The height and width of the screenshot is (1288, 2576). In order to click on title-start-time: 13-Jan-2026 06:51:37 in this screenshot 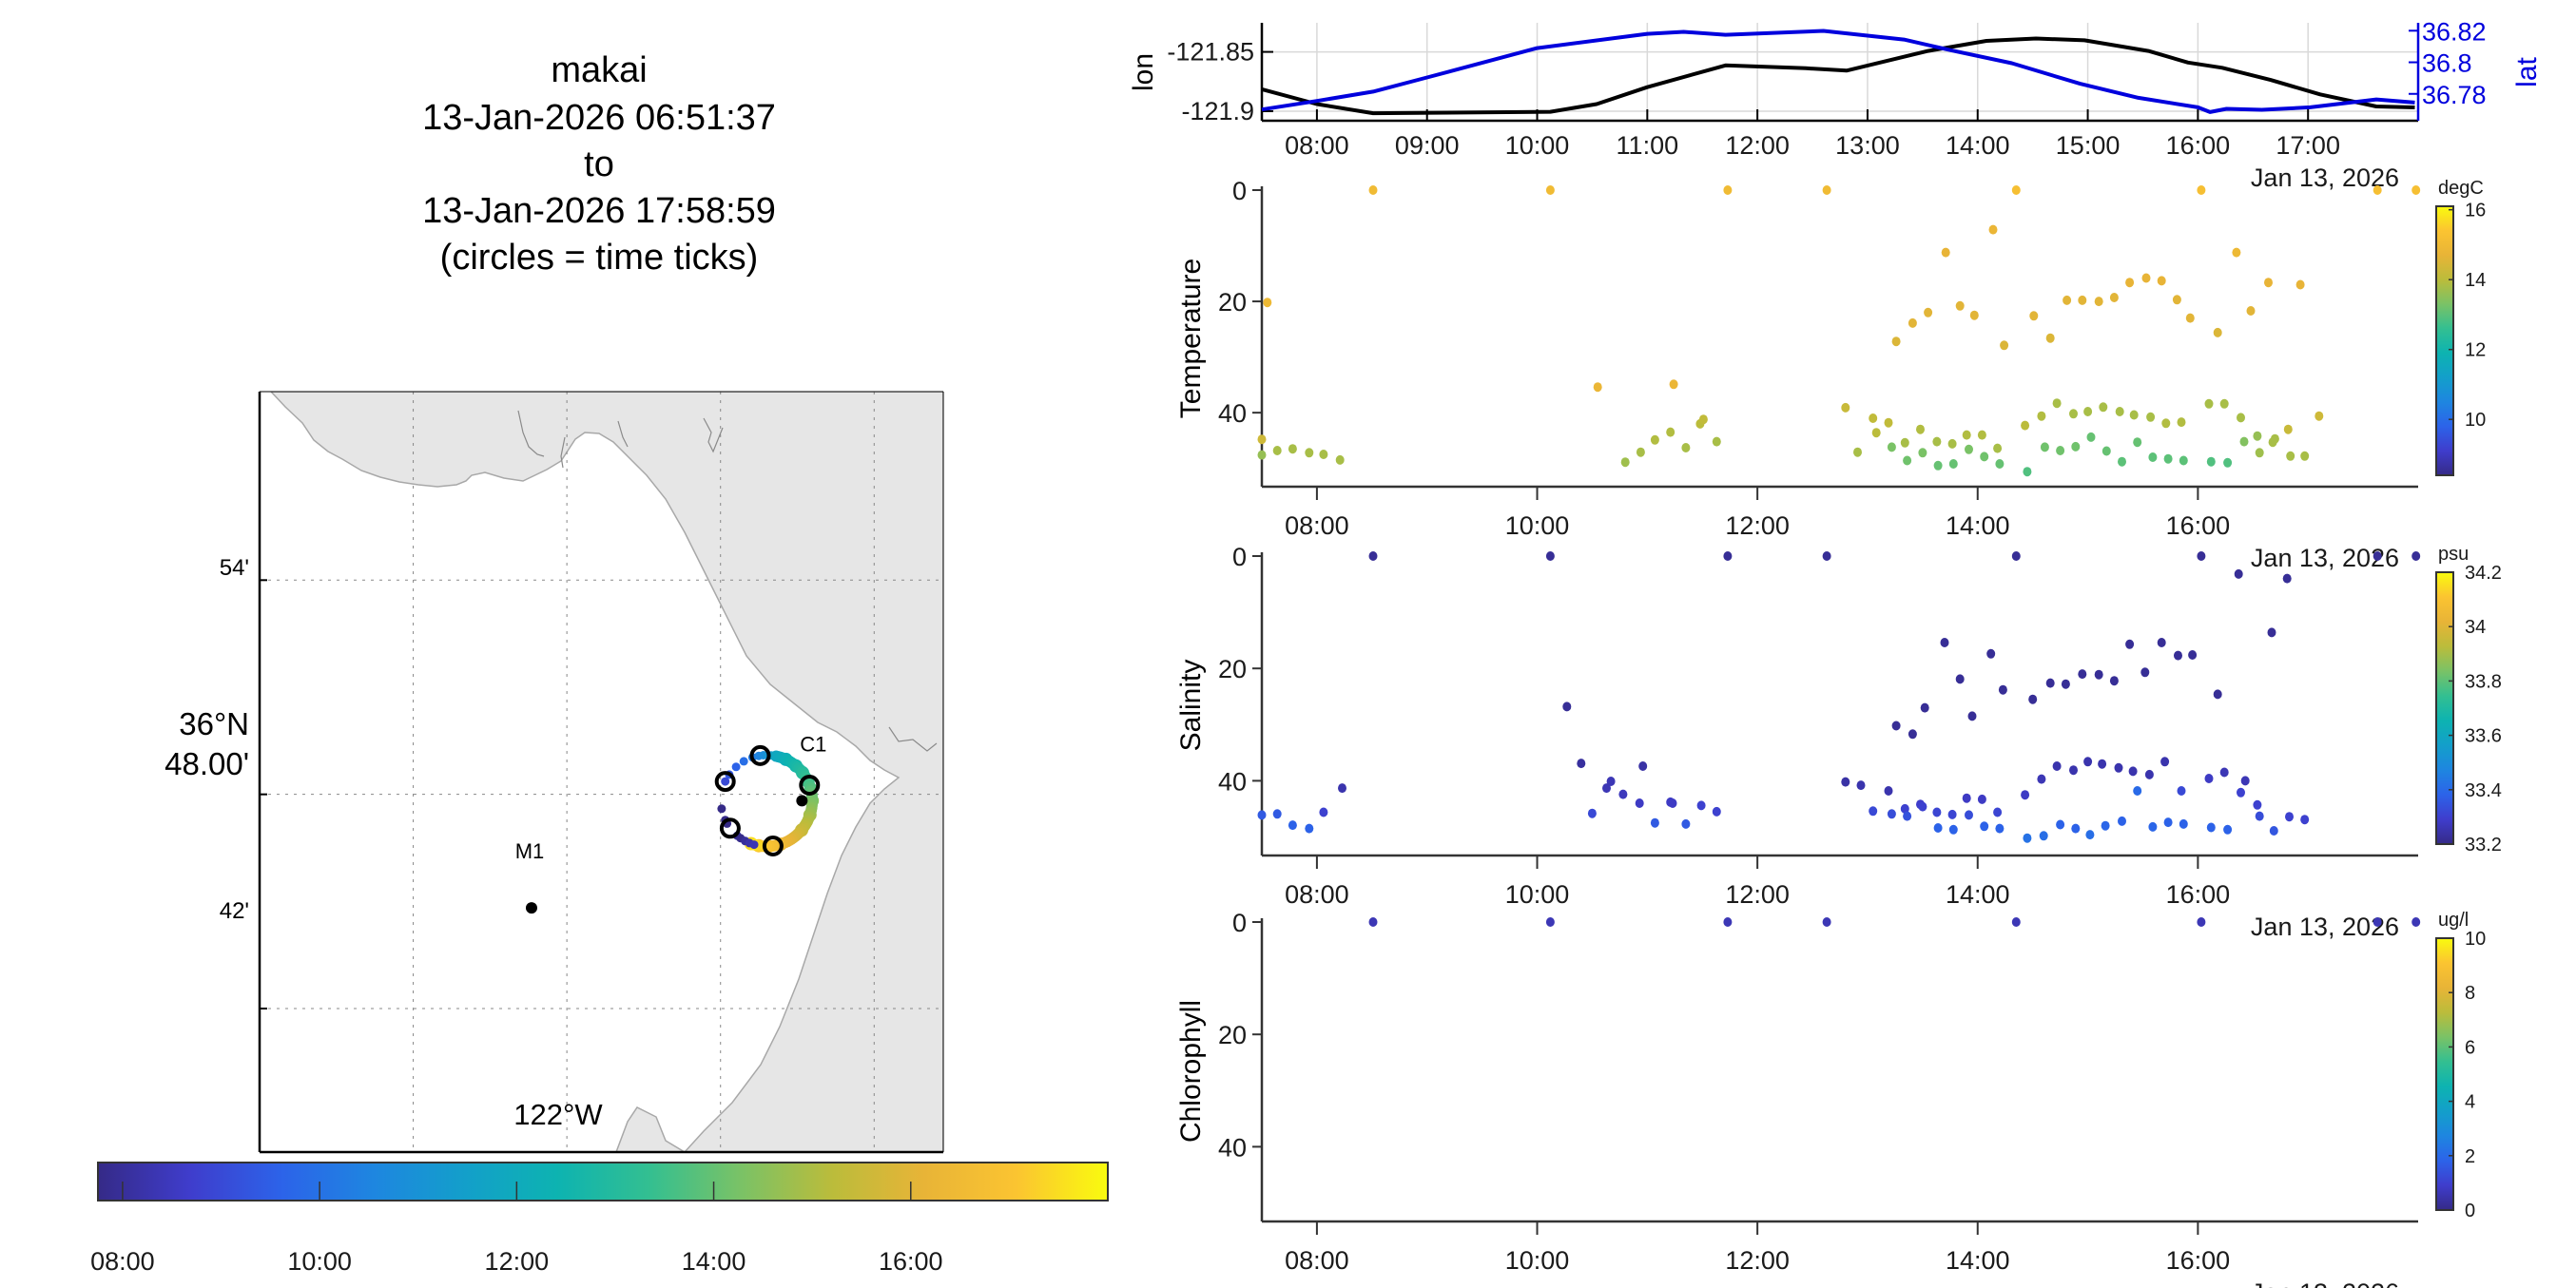, I will do `click(599, 118)`.